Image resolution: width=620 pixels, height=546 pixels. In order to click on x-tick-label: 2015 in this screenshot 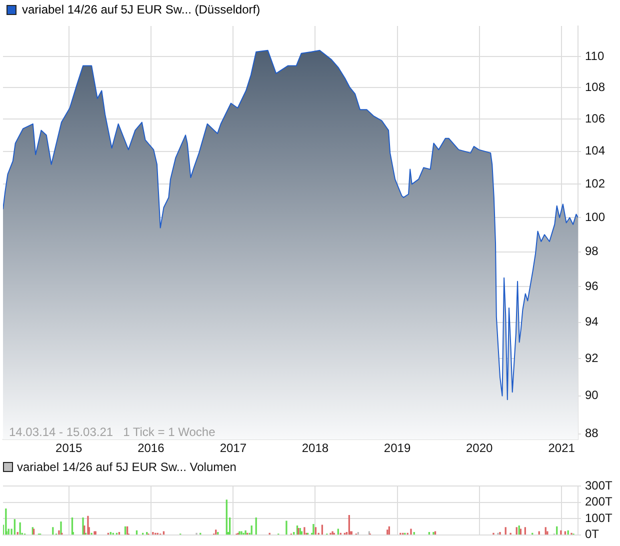, I will do `click(69, 448)`.